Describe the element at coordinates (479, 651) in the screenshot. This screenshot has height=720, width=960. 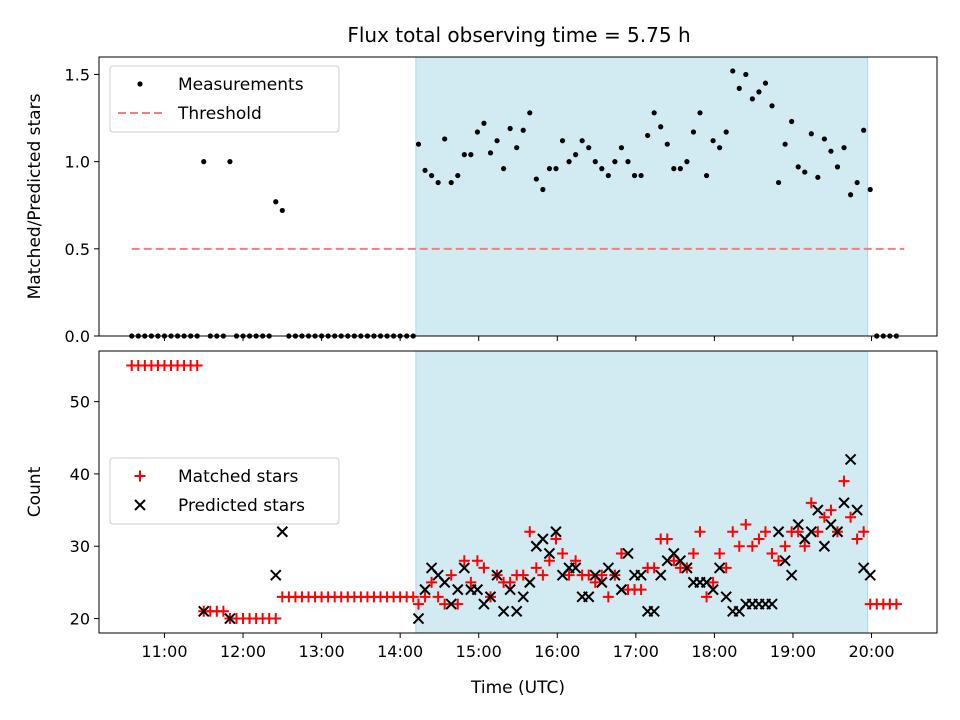
I see `x-tick-label: 15:00` at that location.